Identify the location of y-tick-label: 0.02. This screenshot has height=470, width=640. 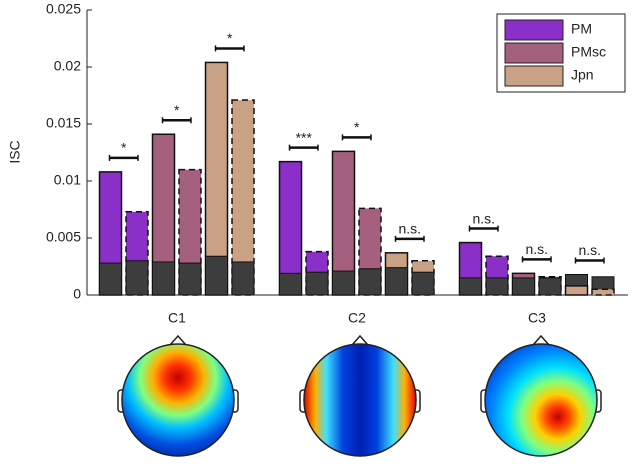
(67, 66).